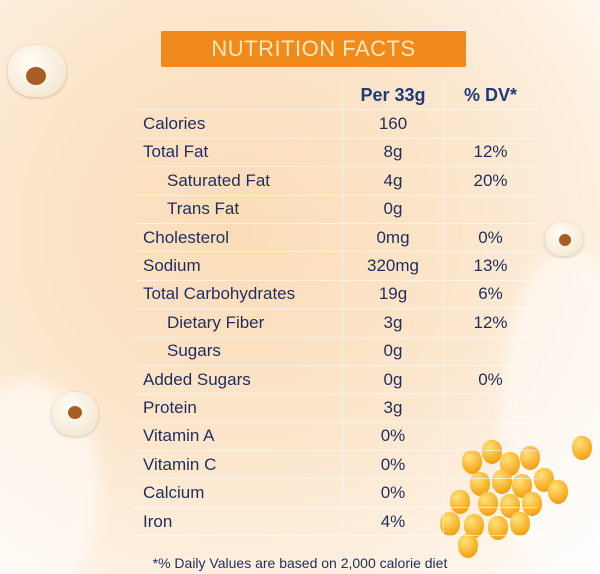  Describe the element at coordinates (393, 96) in the screenshot. I see `serving-header: Per 33g` at that location.